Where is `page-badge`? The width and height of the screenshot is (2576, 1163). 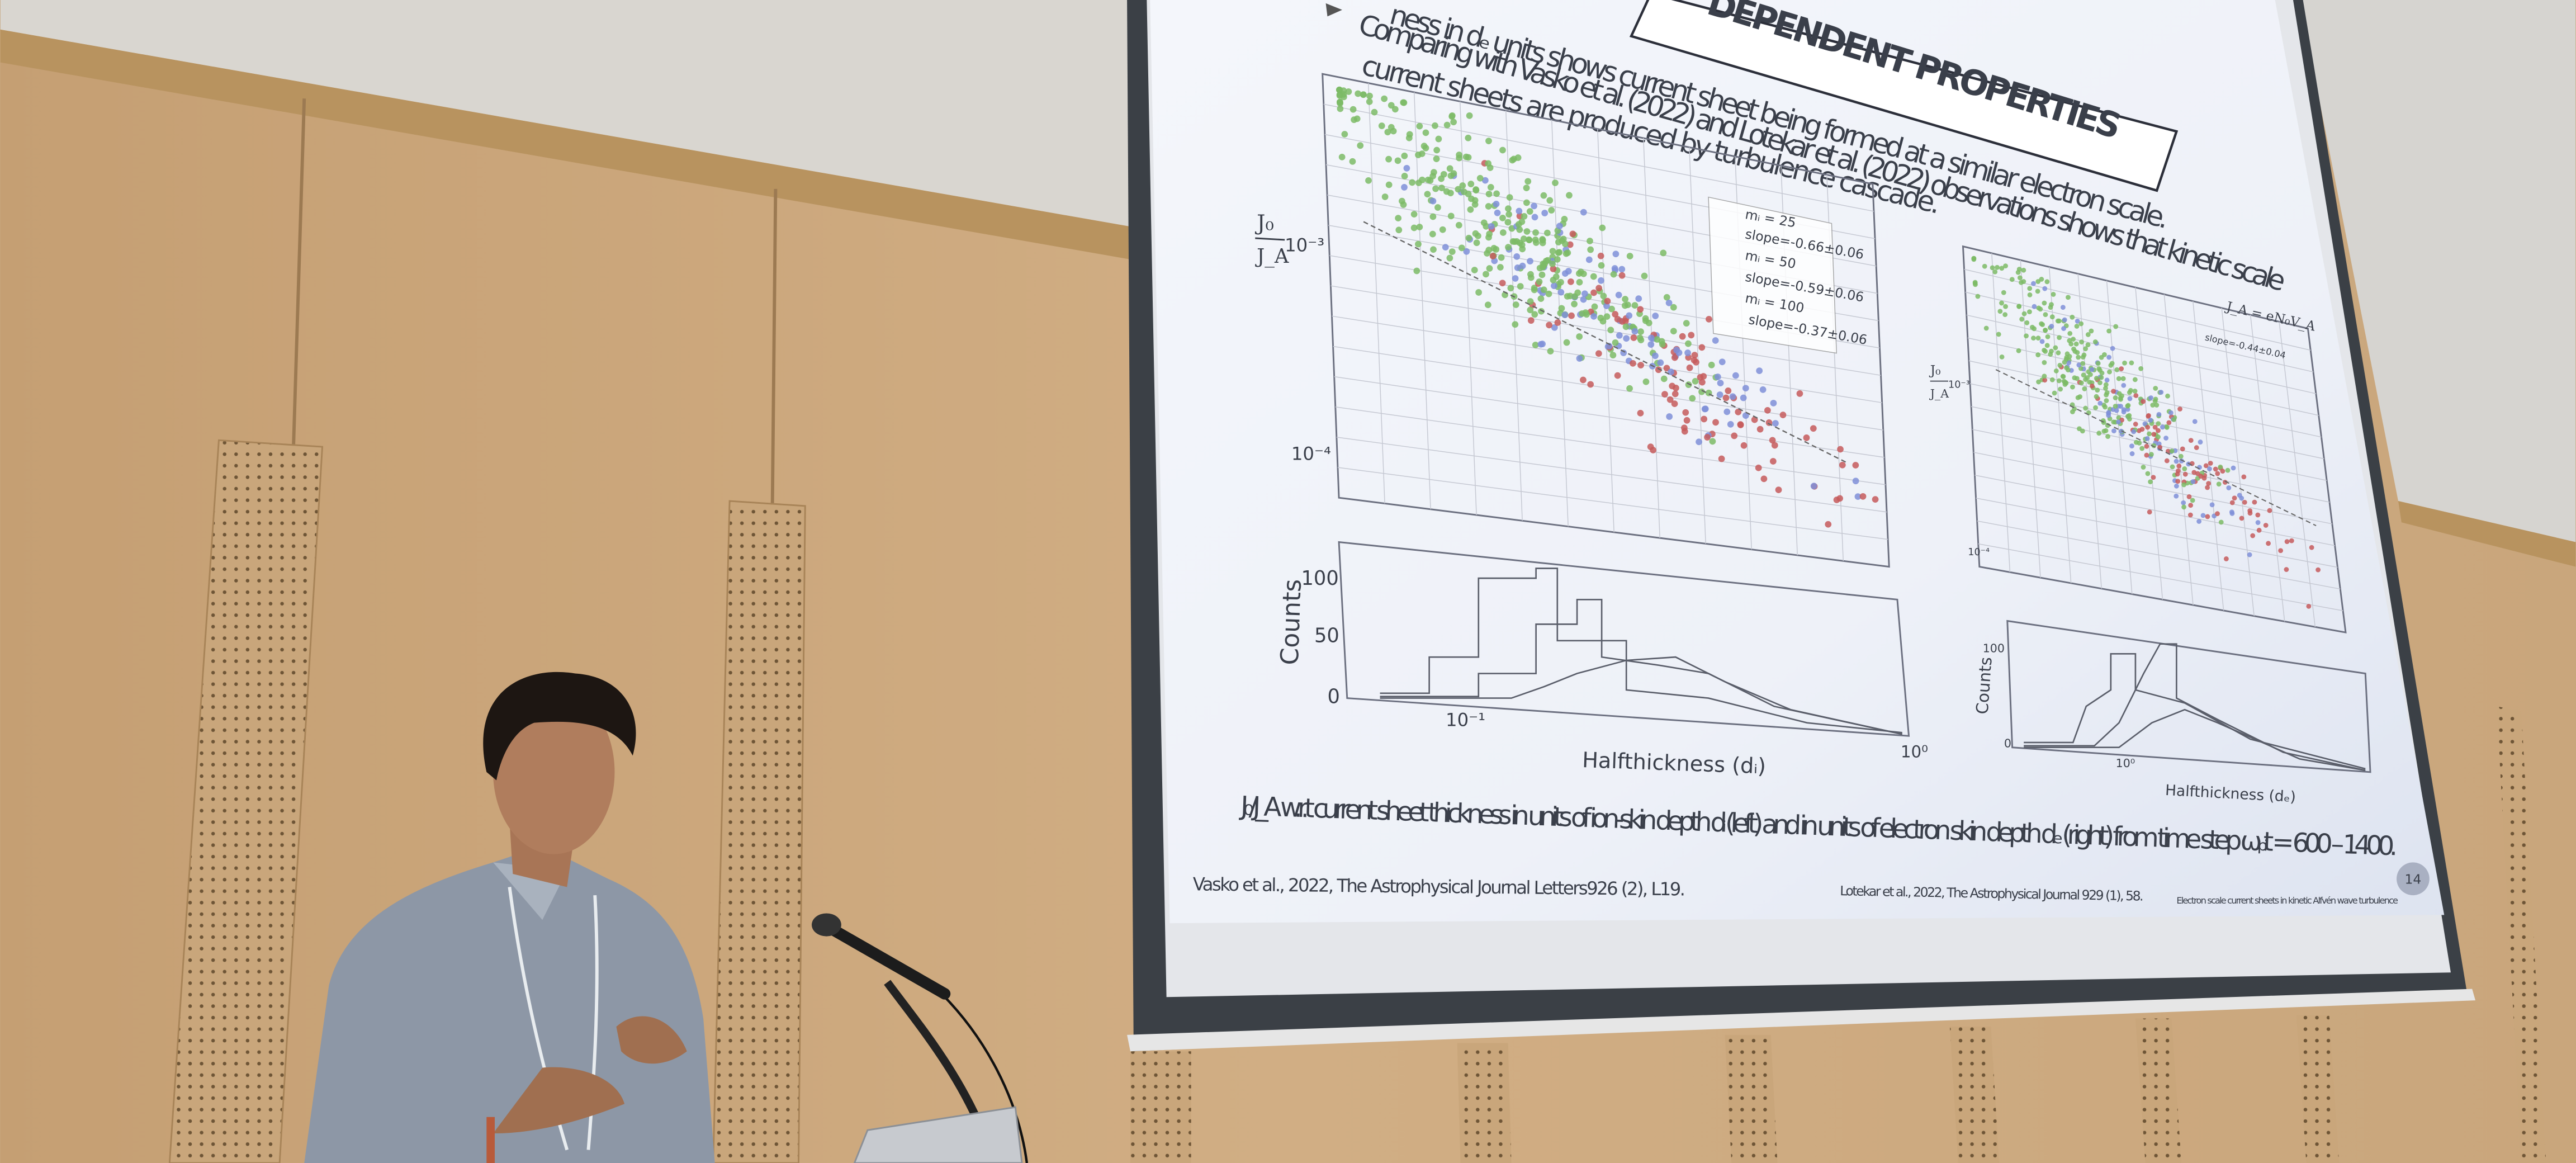
page-badge is located at coordinates (2414, 879).